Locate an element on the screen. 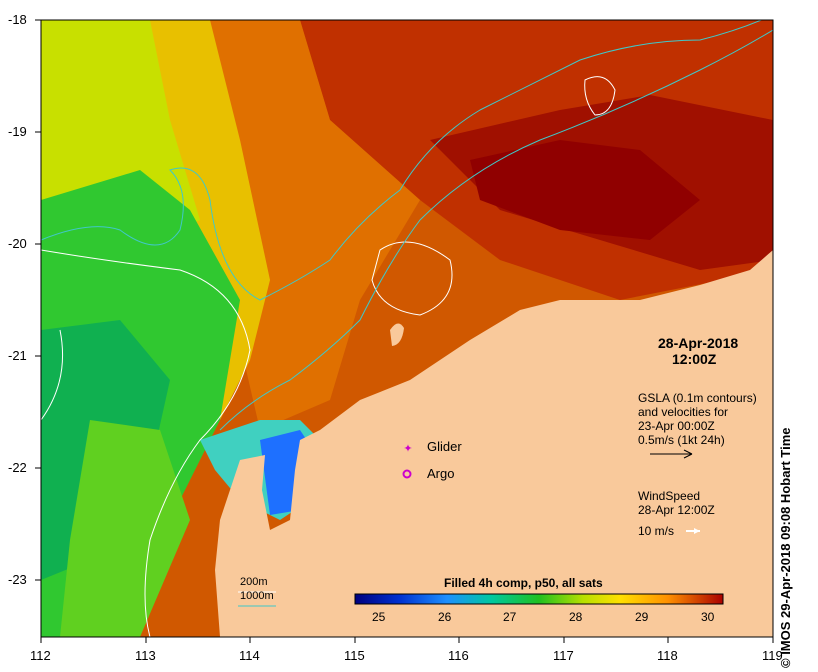  y-tick: -20 is located at coordinates (17, 243).